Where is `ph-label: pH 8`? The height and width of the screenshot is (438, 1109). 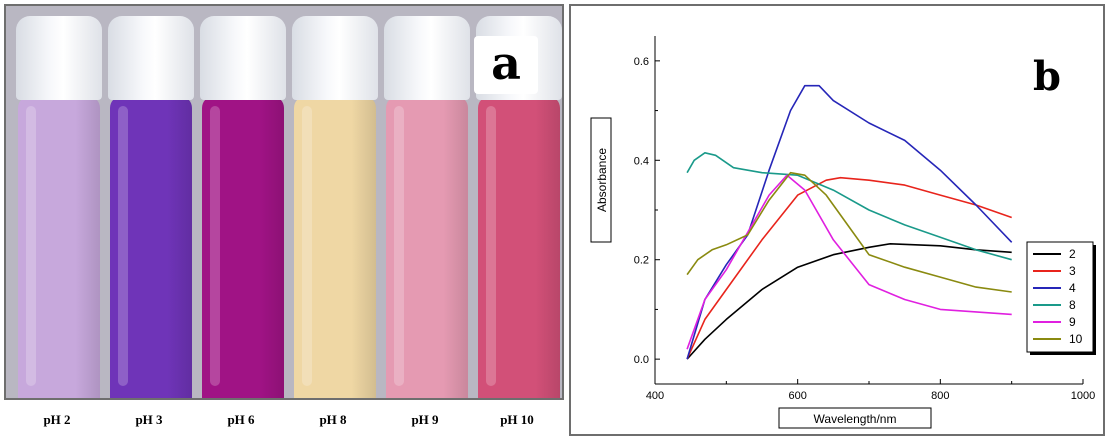
ph-label: pH 8 is located at coordinates (333, 419).